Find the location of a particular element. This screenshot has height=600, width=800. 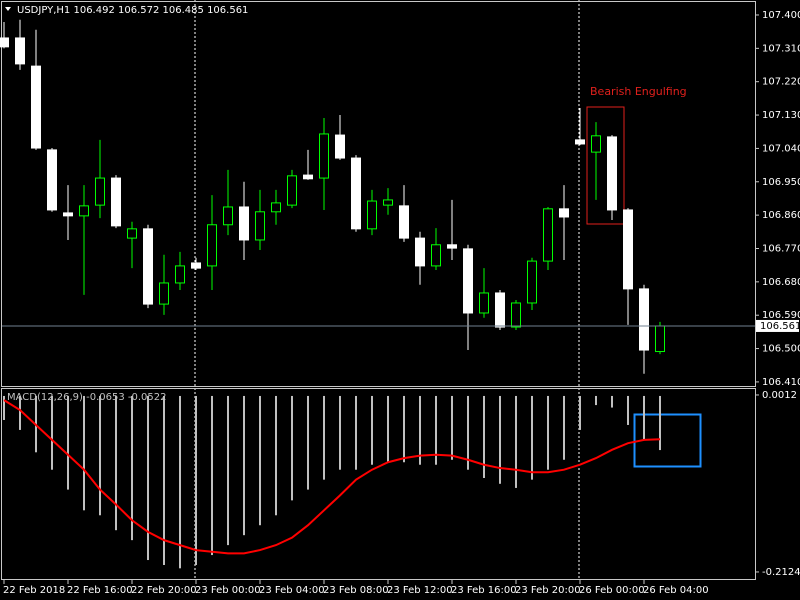

x-tick-label: 23 Feb 12:00 is located at coordinates (420, 590).